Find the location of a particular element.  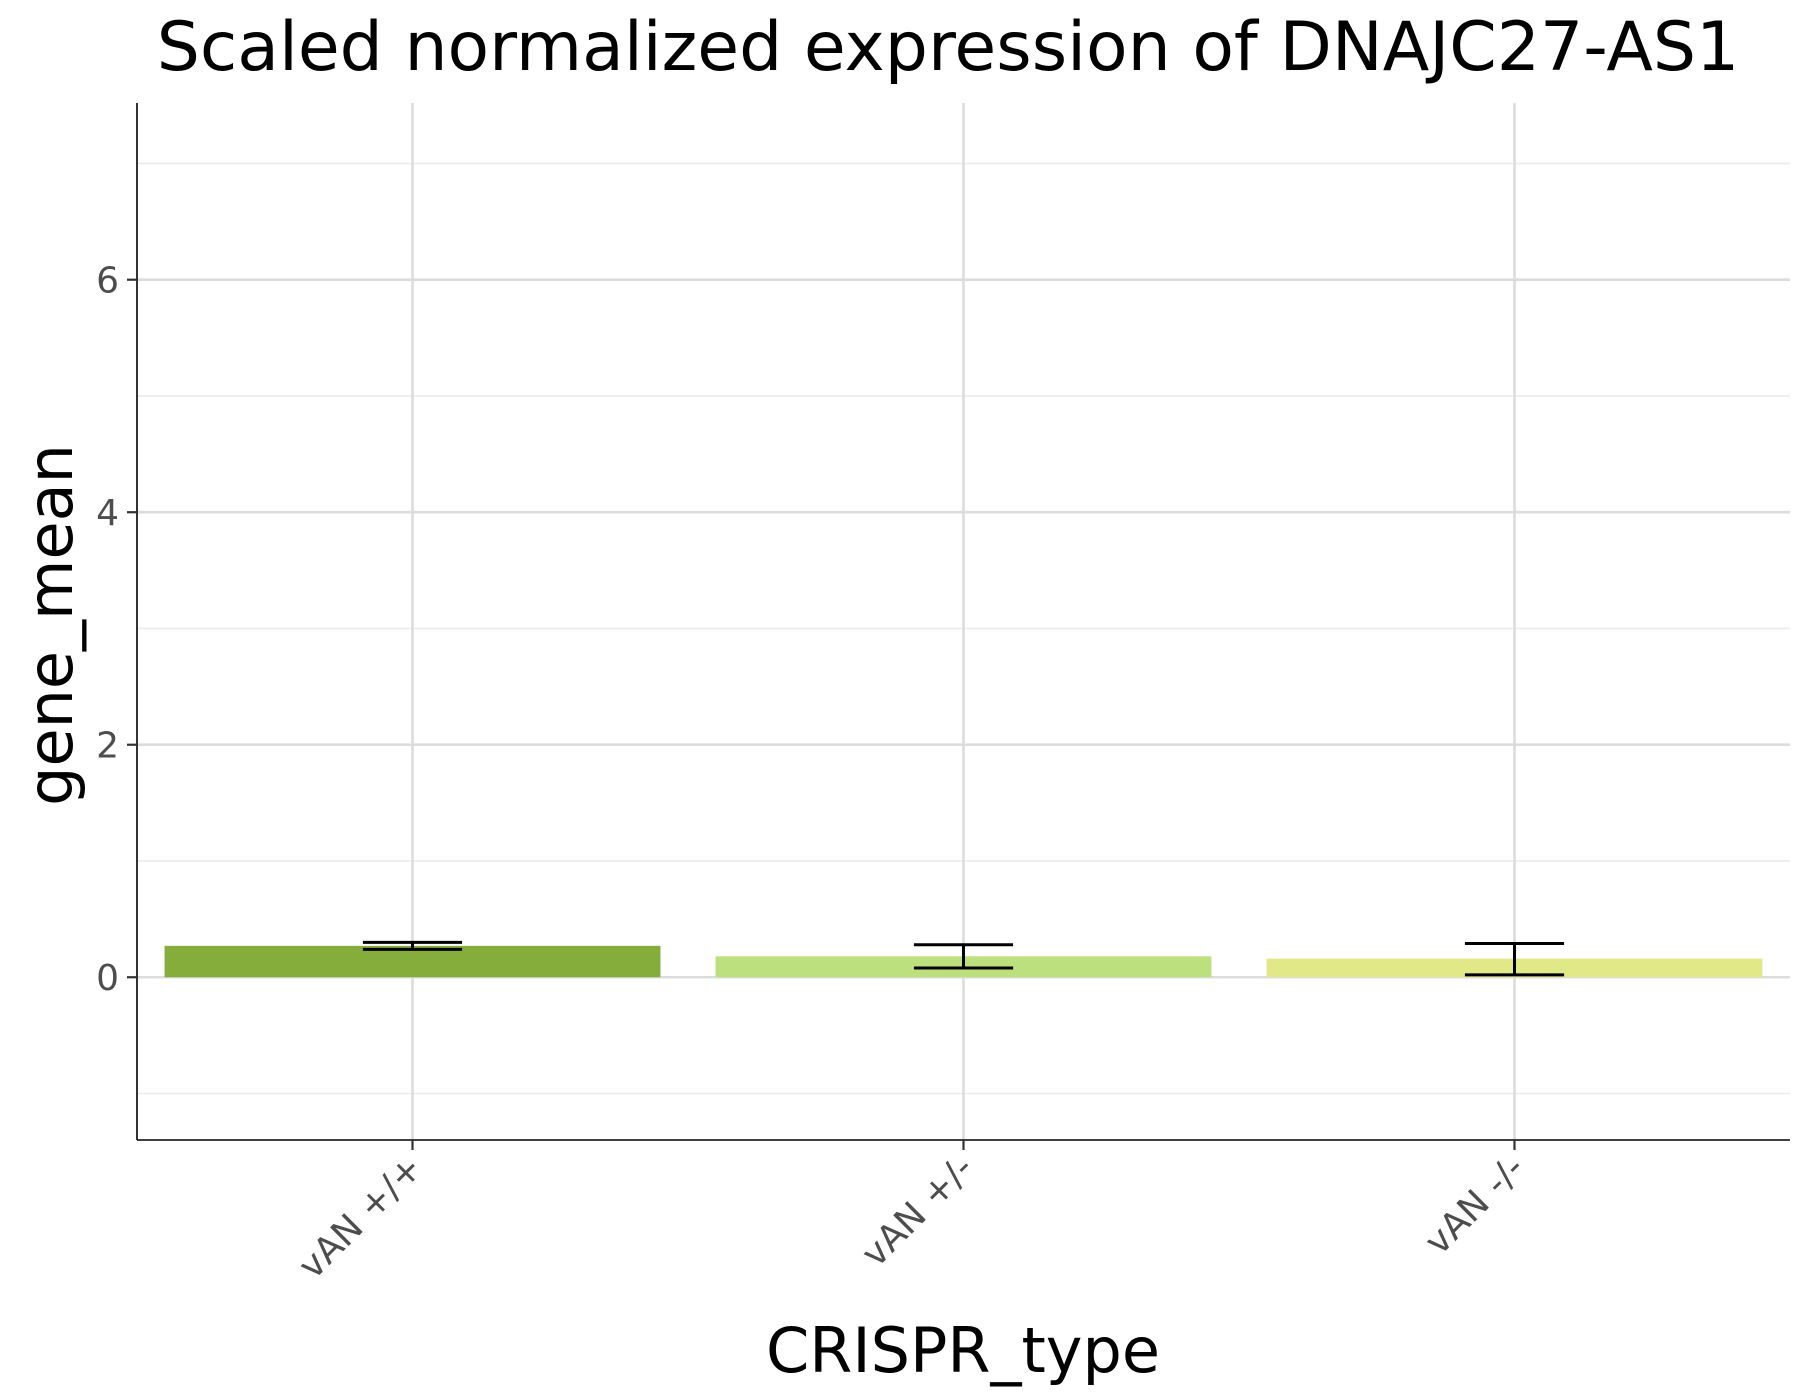

y-tick-label: 6 is located at coordinates (107, 281).